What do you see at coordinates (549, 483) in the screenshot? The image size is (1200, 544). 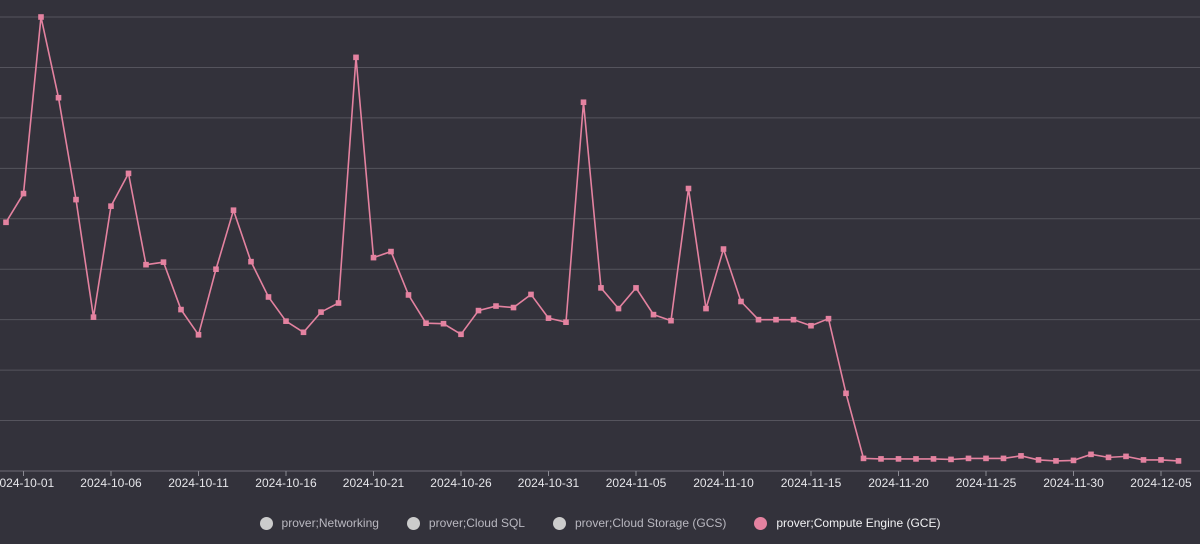 I see `x-tick-label: 2024-10-31` at bounding box center [549, 483].